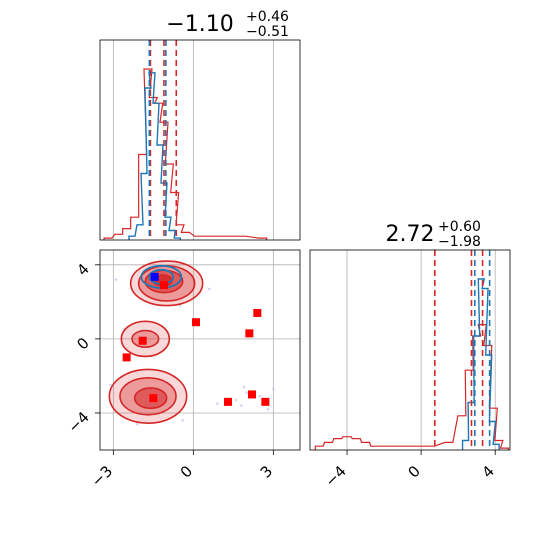 The height and width of the screenshot is (550, 550). I want to click on hist-p0, so click(185, 154).